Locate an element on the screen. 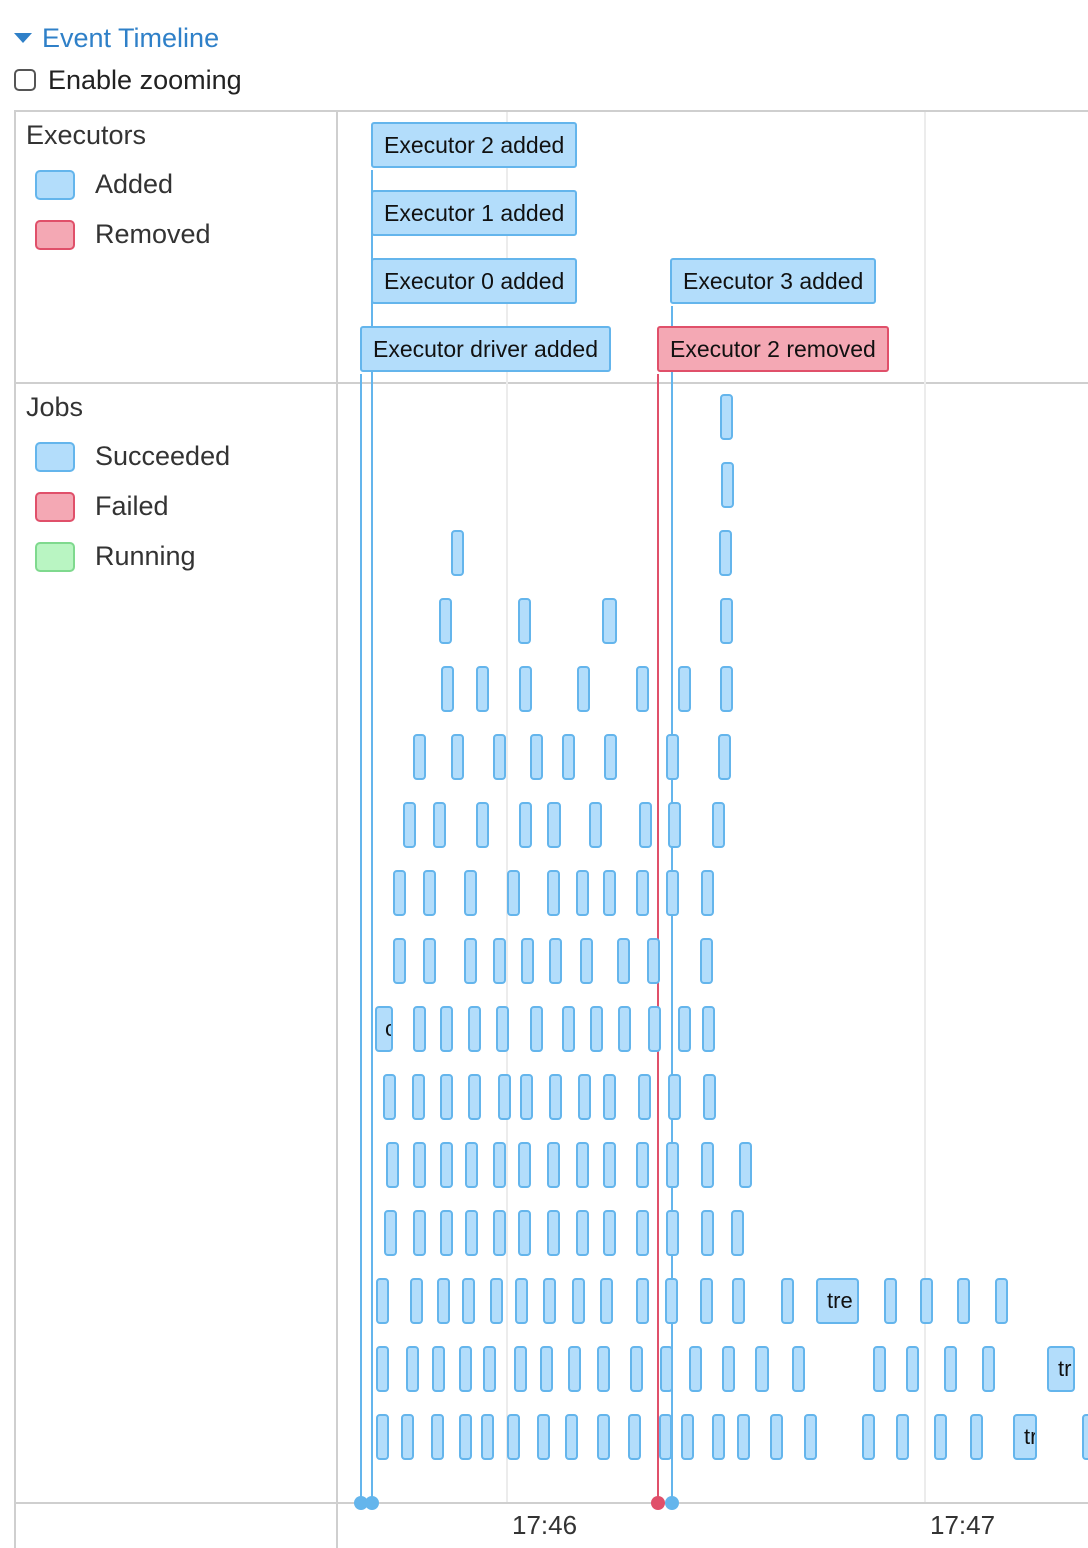  executor-event-box: Executor 1 added is located at coordinates (474, 213).